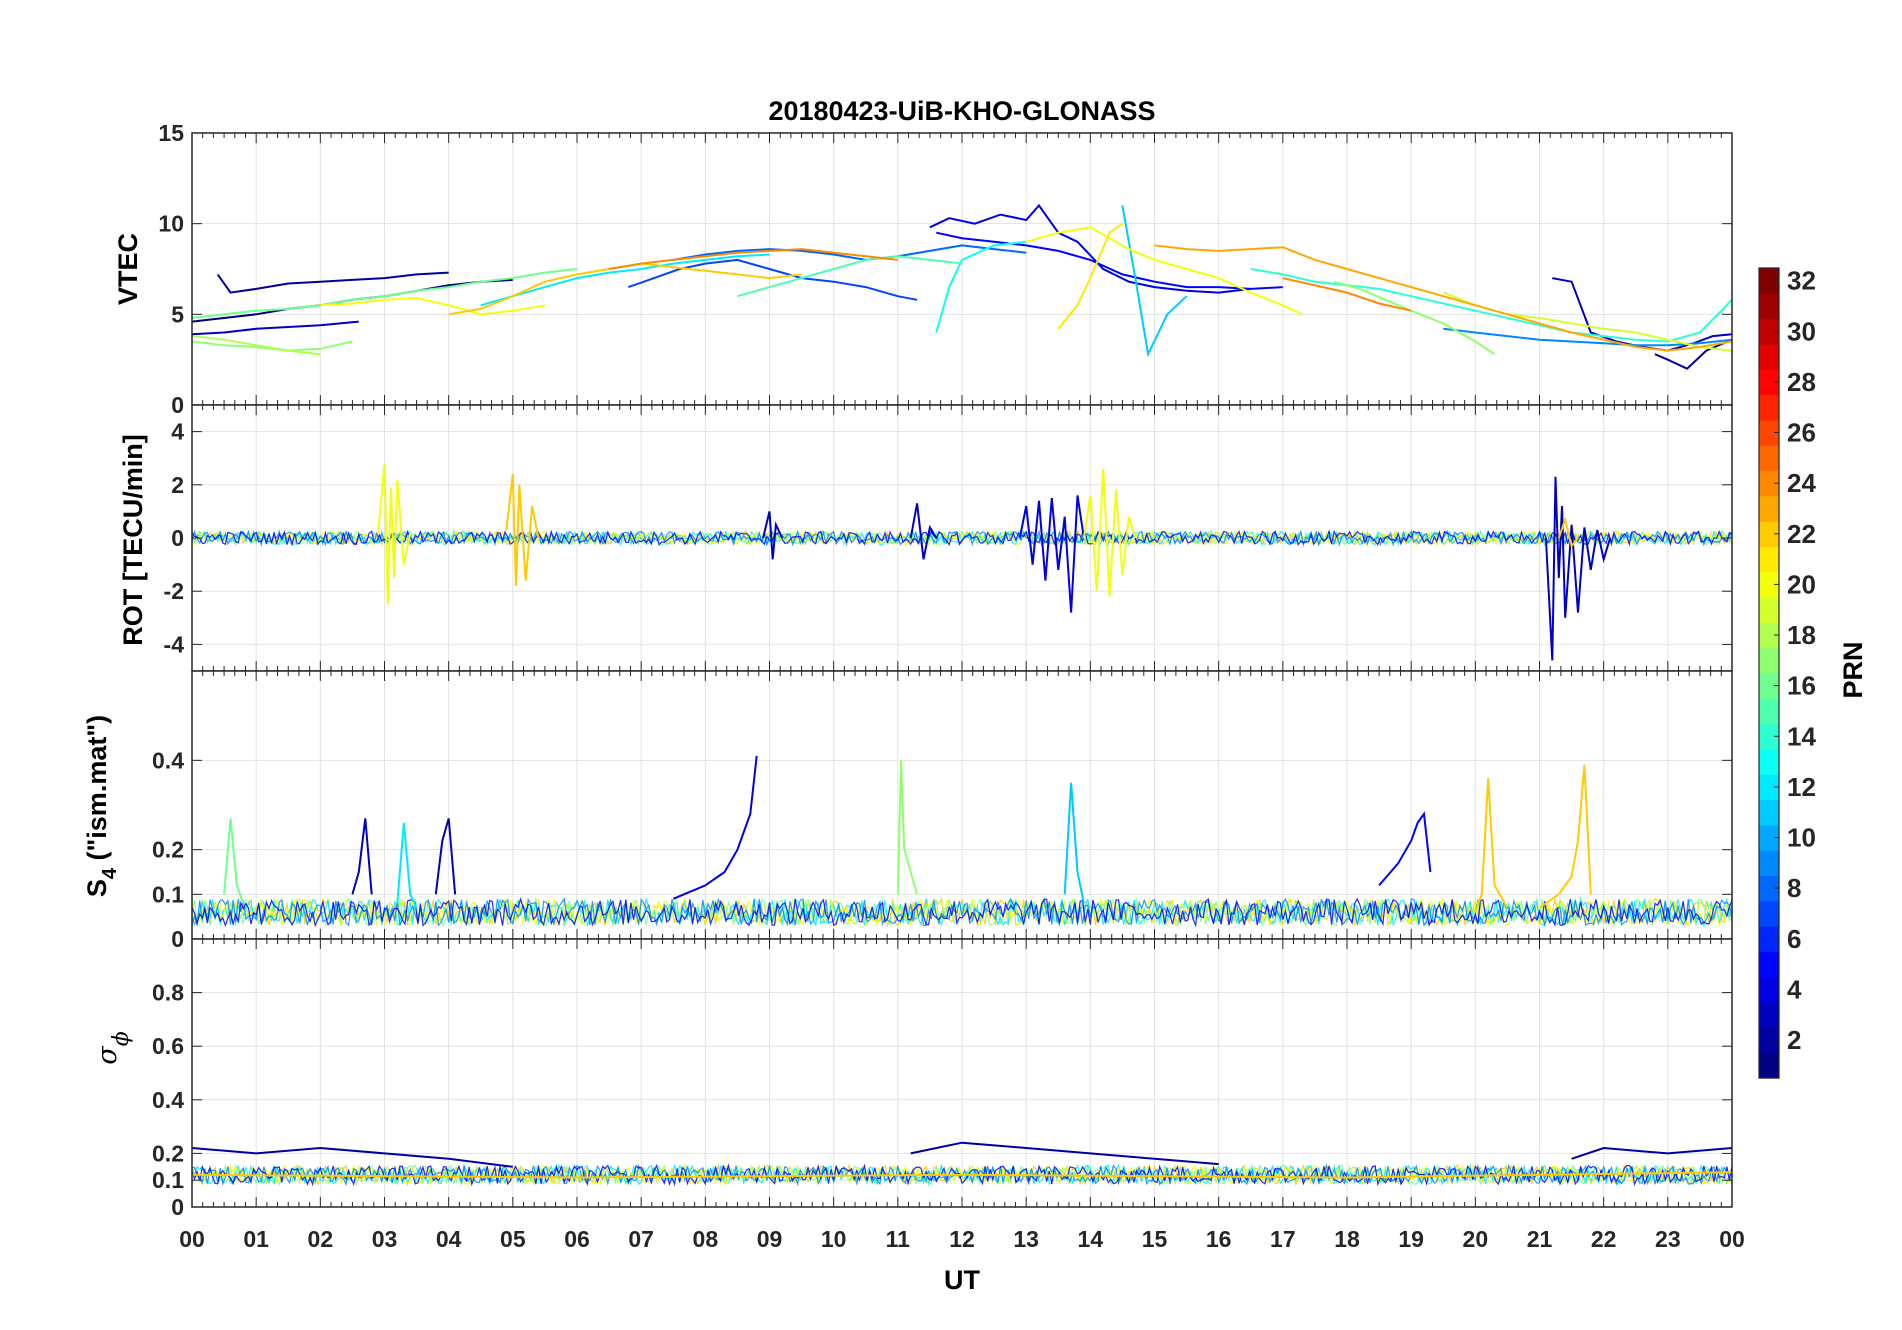  Describe the element at coordinates (962, 1239) in the screenshot. I see `x-tick-label: 12` at that location.